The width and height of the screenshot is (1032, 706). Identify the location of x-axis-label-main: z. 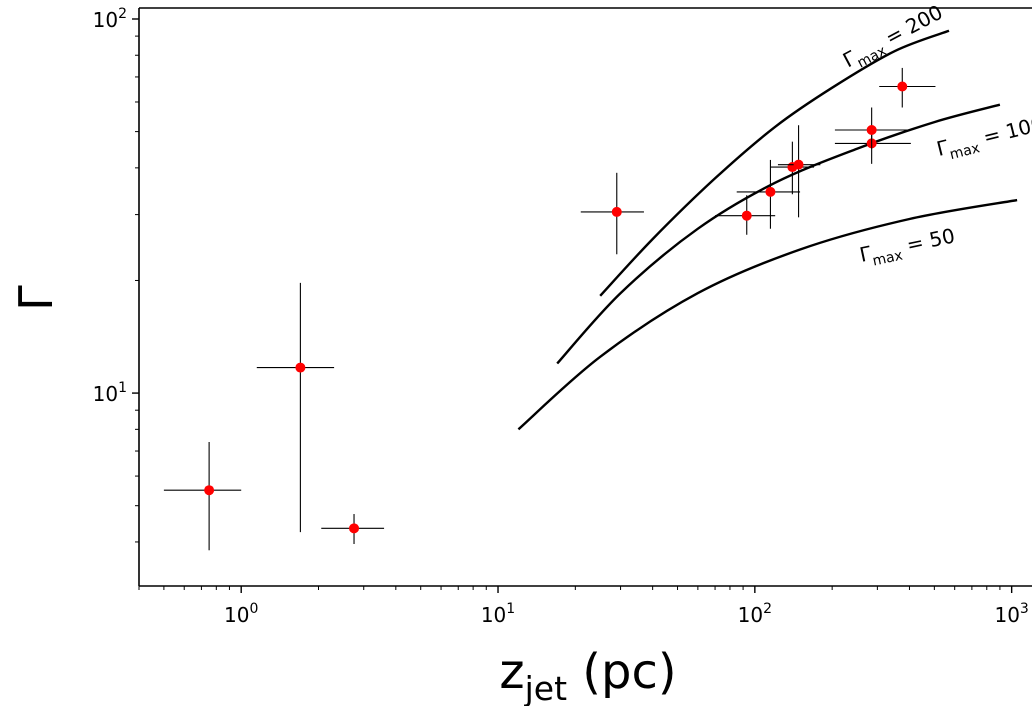
(511, 672).